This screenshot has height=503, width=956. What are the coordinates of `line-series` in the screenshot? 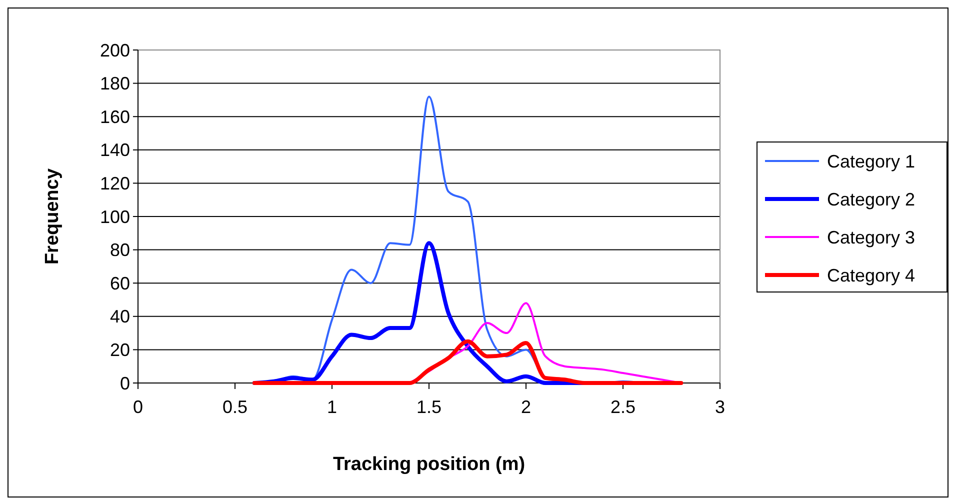 It's located at (468, 362).